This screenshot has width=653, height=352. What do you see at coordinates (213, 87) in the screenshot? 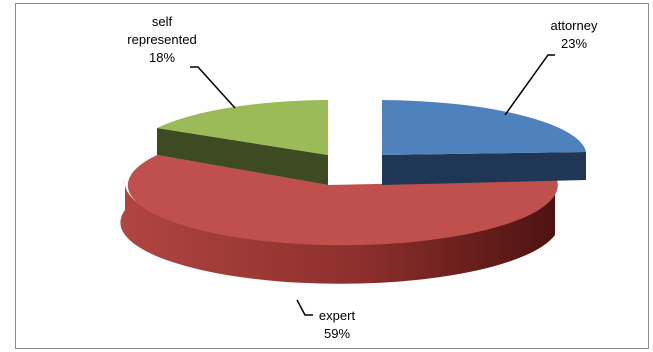
I see `leader-line-self-represented` at bounding box center [213, 87].